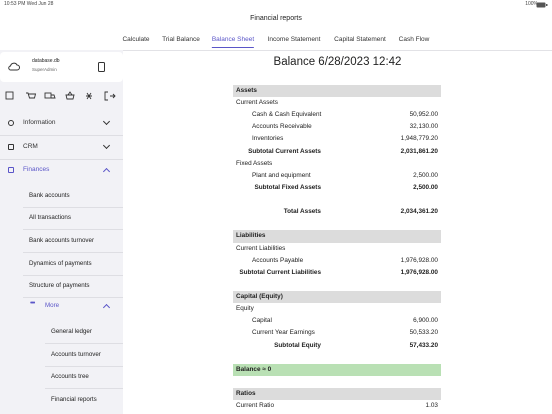 This screenshot has height=414, width=552. Describe the element at coordinates (50, 217) in the screenshot. I see `submenu-item: All transactions` at that location.